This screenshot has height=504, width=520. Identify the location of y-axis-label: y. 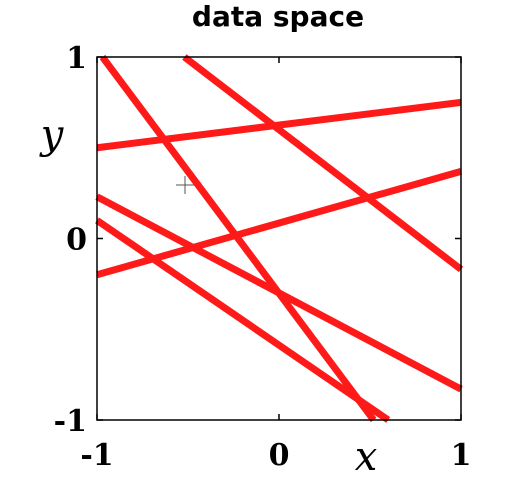
(52, 135).